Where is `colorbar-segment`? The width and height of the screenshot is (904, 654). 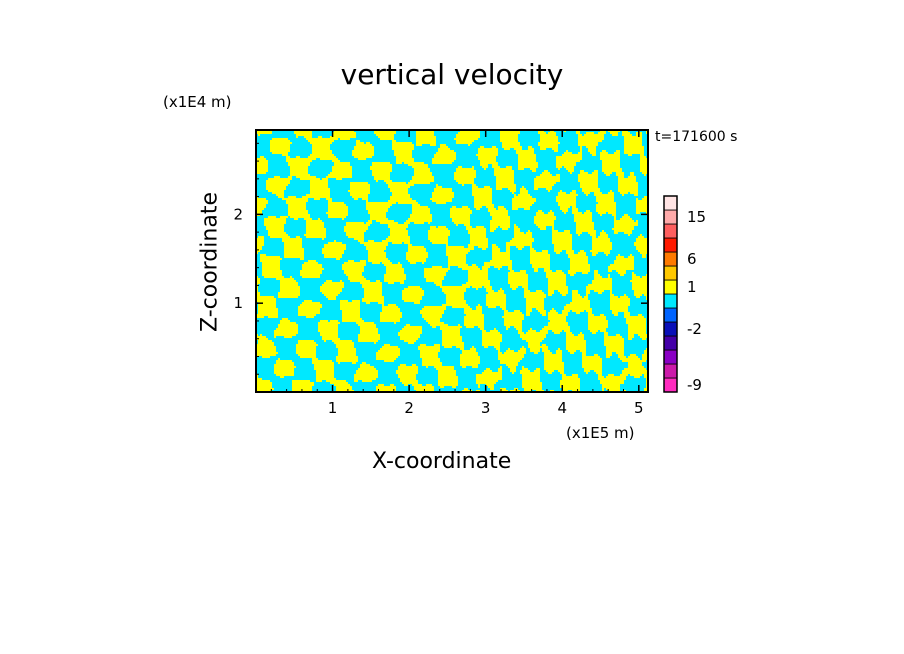 colorbar-segment is located at coordinates (670, 343).